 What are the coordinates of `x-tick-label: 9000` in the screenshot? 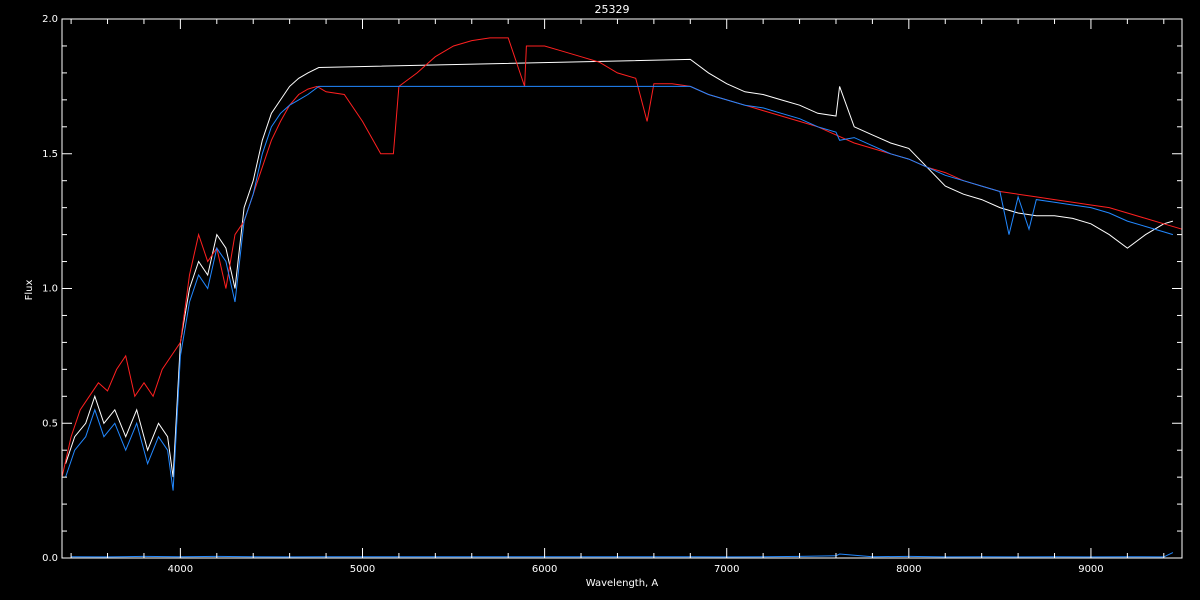 It's located at (1090, 569).